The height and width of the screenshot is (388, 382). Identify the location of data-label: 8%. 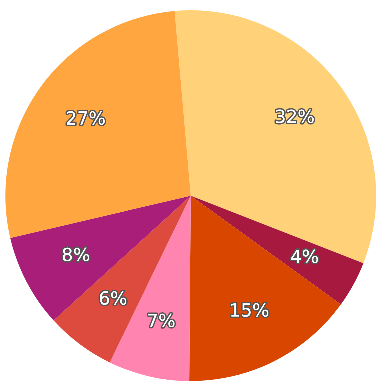
(76, 255).